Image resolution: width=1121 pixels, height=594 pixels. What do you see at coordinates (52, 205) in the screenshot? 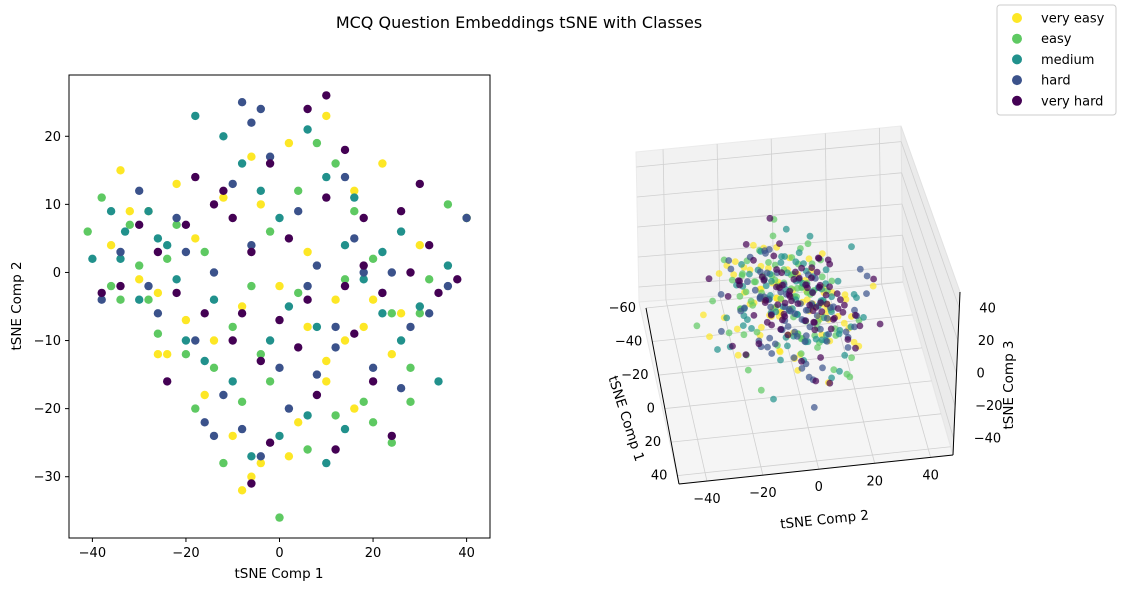
I see `y-tick-label-2d: 10` at bounding box center [52, 205].